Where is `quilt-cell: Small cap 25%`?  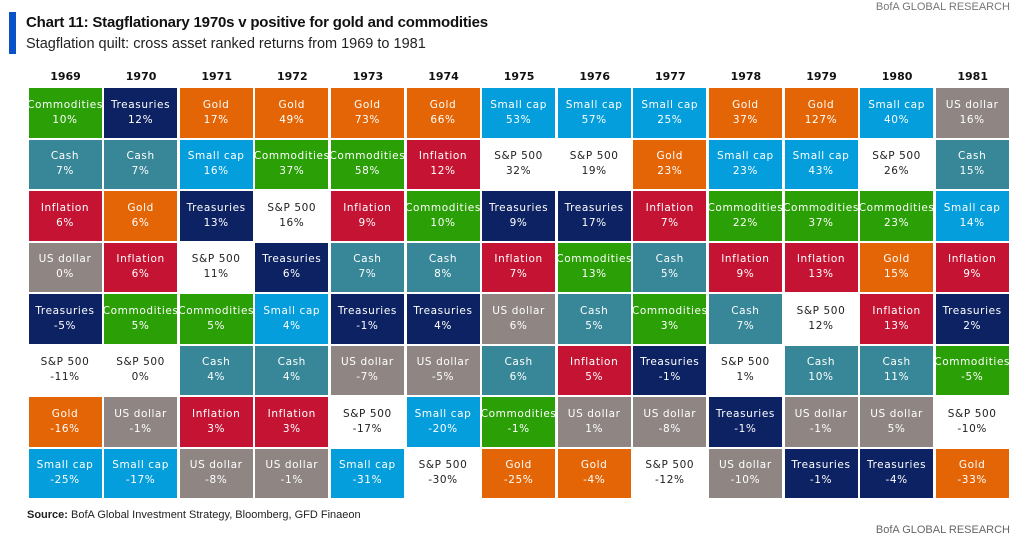 quilt-cell: Small cap 25% is located at coordinates (670, 113).